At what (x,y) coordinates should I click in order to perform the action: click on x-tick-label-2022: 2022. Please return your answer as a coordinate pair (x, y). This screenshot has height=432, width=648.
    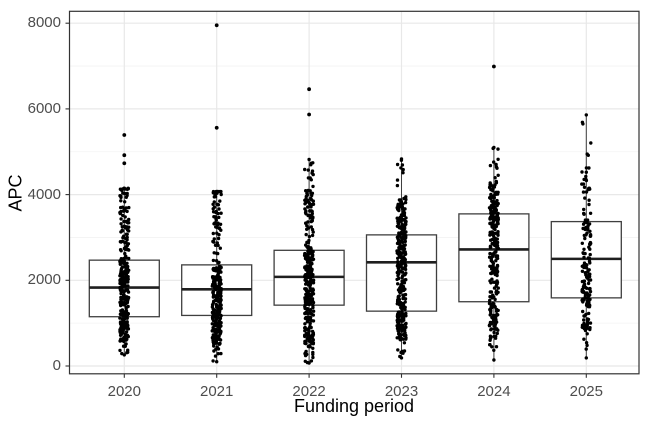
    Looking at the image, I should click on (309, 391).